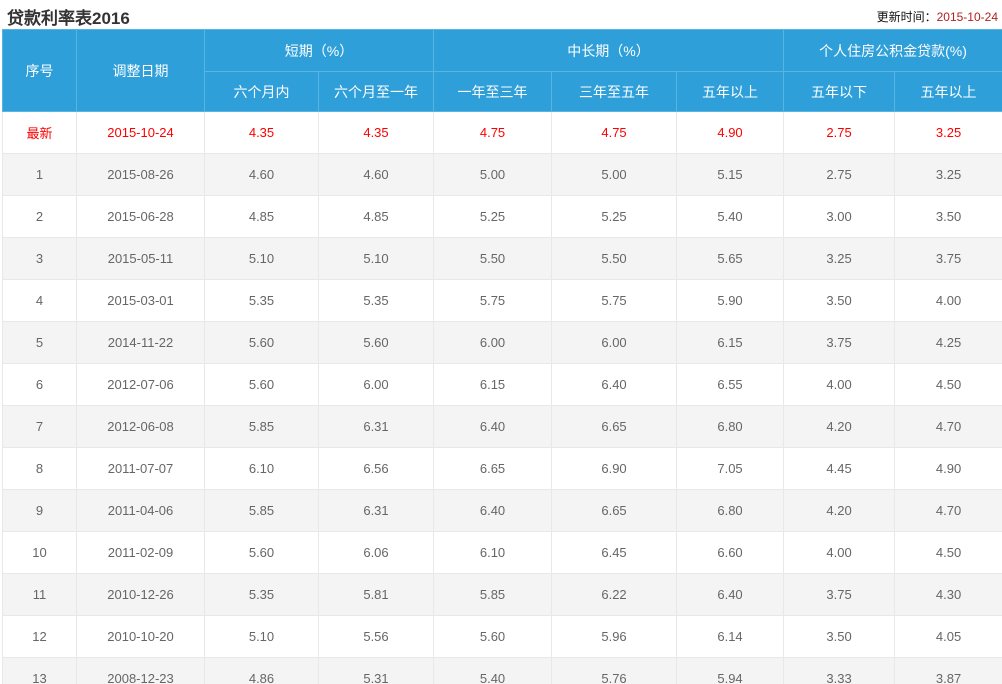 Image resolution: width=1002 pixels, height=684 pixels. I want to click on row-date: 2011-02-09, so click(140, 552).